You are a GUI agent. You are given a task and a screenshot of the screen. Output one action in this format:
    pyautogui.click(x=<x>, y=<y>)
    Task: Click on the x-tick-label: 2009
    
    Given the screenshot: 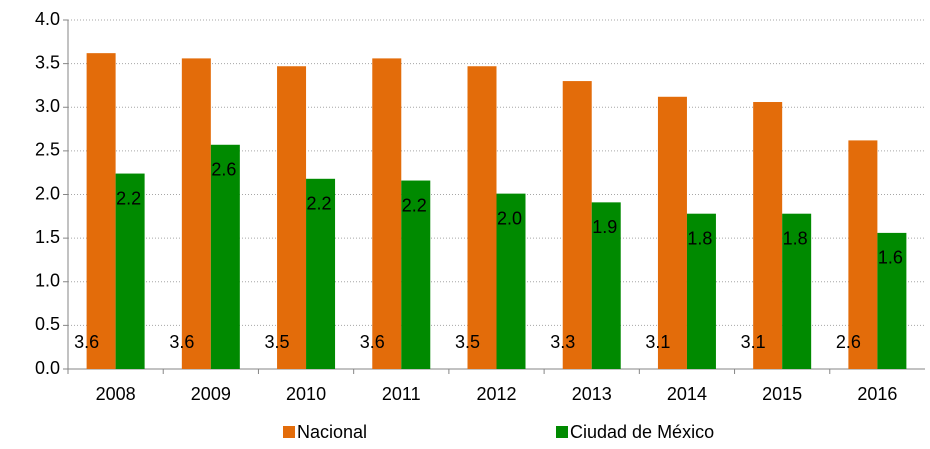 What is the action you would take?
    pyautogui.click(x=211, y=394)
    